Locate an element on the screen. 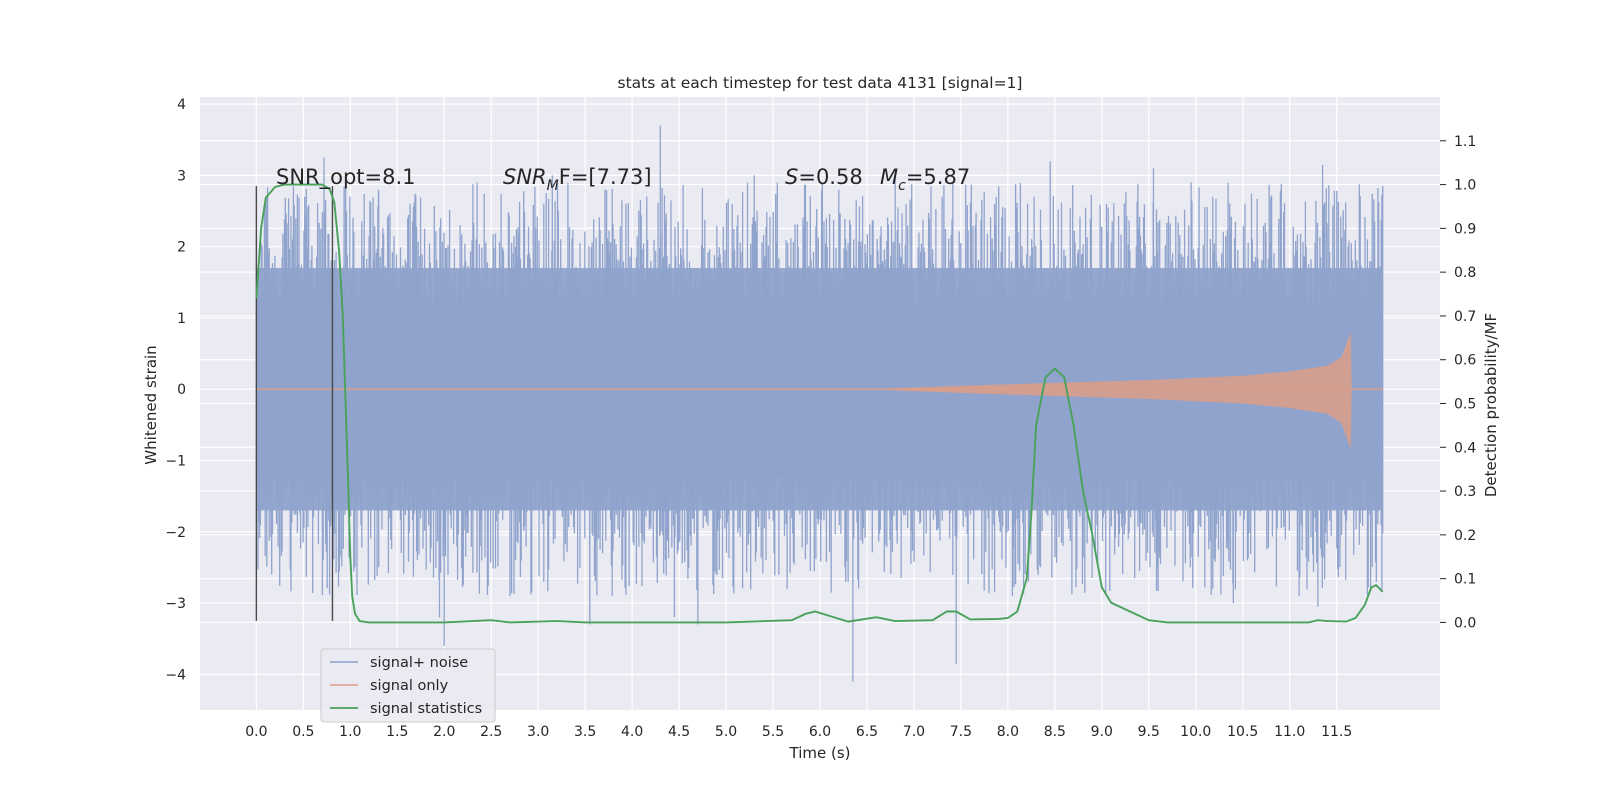 The image size is (1600, 800). y-left-tick-label: −4 is located at coordinates (175, 675).